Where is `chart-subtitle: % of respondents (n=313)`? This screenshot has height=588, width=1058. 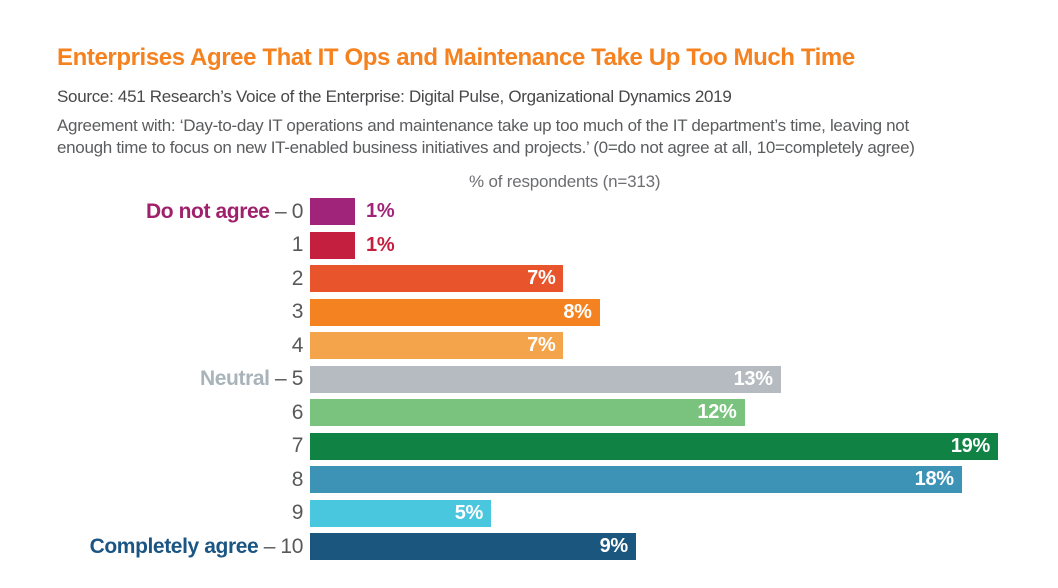 chart-subtitle: % of respondents (n=313) is located at coordinates (565, 181).